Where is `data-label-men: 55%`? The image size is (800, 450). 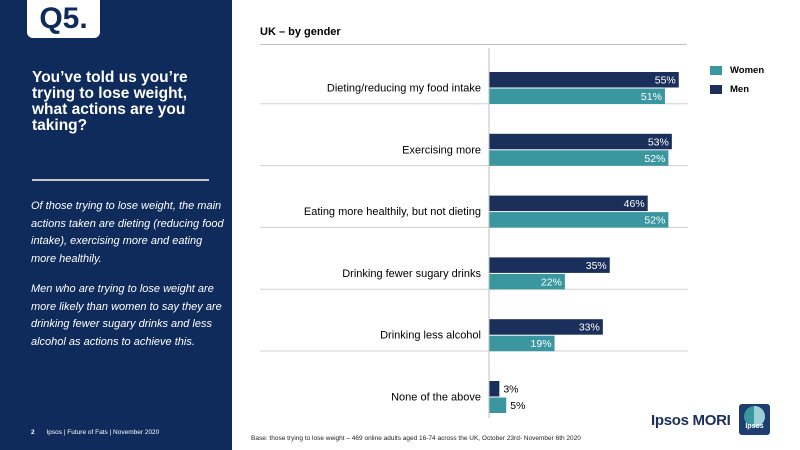 data-label-men: 55% is located at coordinates (665, 81).